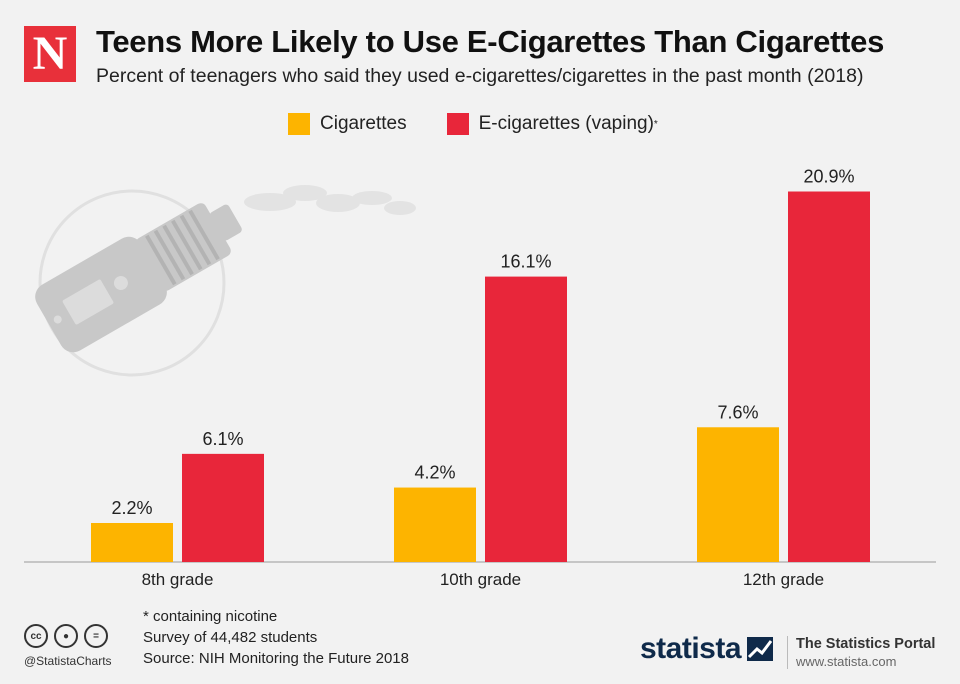  I want to click on data-label-e-cigarettes-vaping-10th-grade: 16.1%, so click(525, 262).